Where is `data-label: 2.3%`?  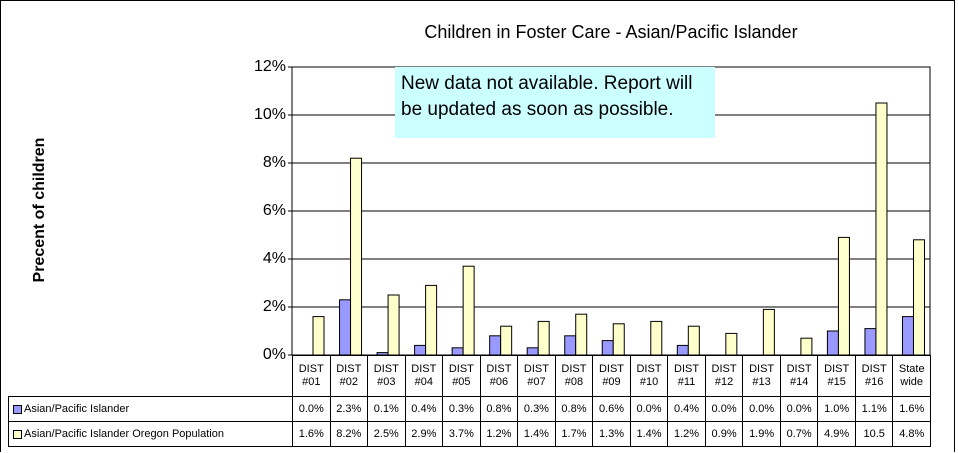
data-label: 2.3% is located at coordinates (349, 409).